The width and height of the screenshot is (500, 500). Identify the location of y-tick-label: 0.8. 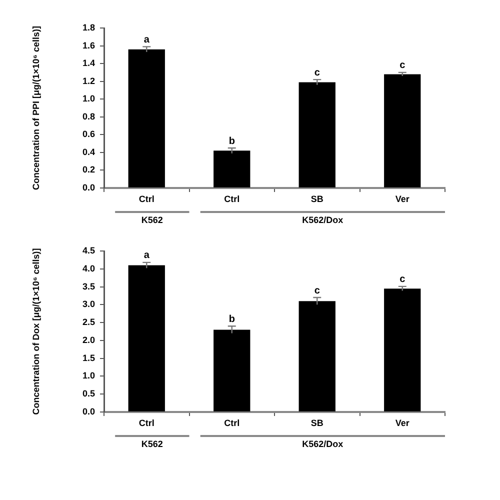
(88, 116).